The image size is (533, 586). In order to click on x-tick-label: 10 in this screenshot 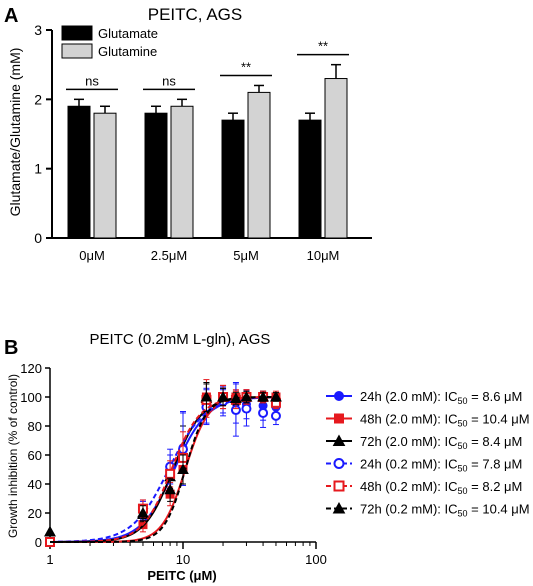, I will do `click(183, 559)`.